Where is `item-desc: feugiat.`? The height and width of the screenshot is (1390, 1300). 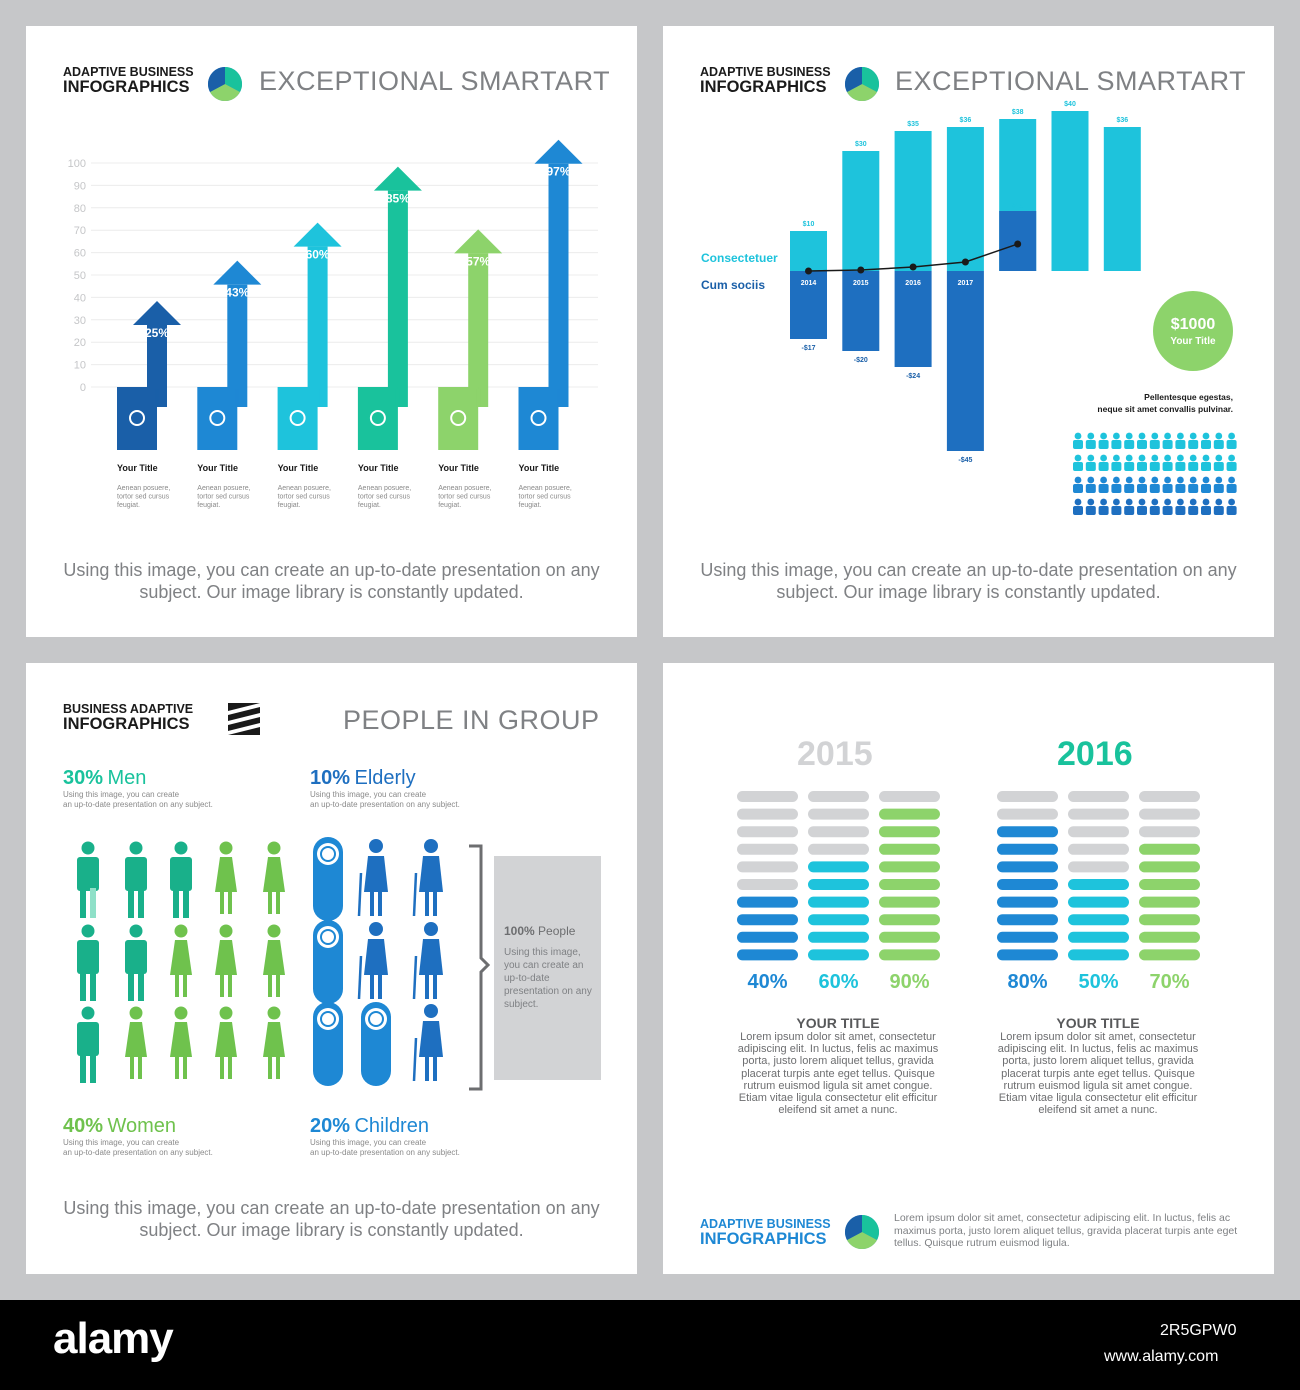
item-desc: feugiat. is located at coordinates (128, 505).